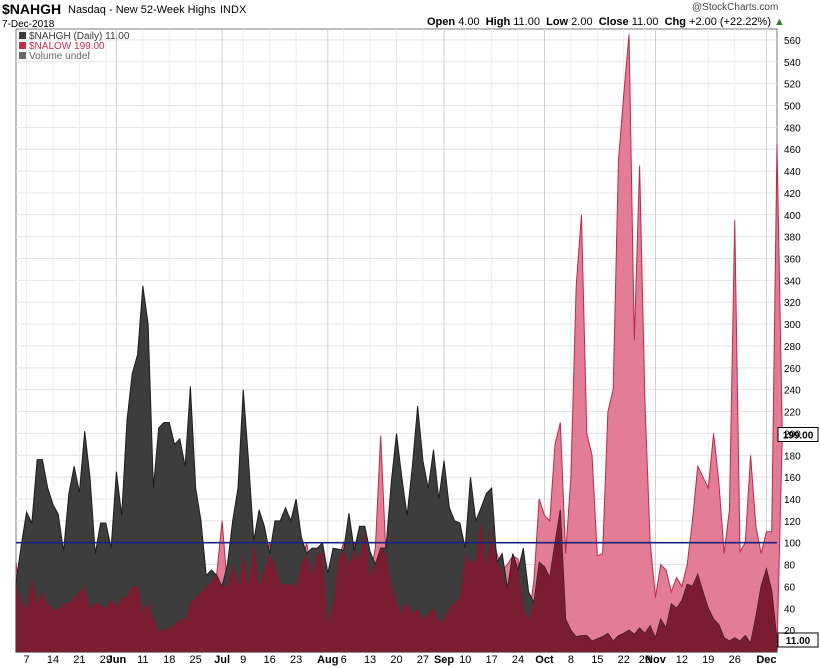 Image resolution: width=820 pixels, height=668 pixels. Describe the element at coordinates (790, 566) in the screenshot. I see `y-tick-label: 80` at that location.